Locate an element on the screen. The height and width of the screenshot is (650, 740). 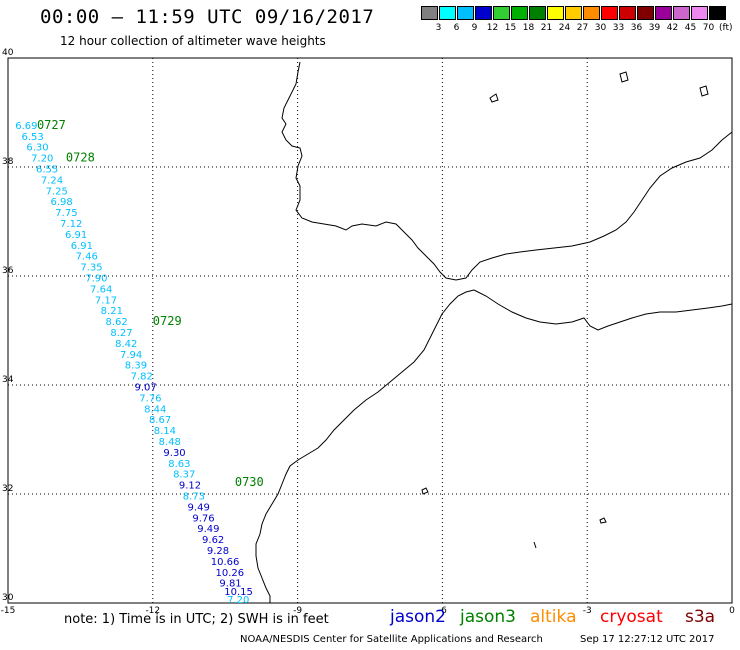
wave-height-value: 7.12 is located at coordinates (71, 224).